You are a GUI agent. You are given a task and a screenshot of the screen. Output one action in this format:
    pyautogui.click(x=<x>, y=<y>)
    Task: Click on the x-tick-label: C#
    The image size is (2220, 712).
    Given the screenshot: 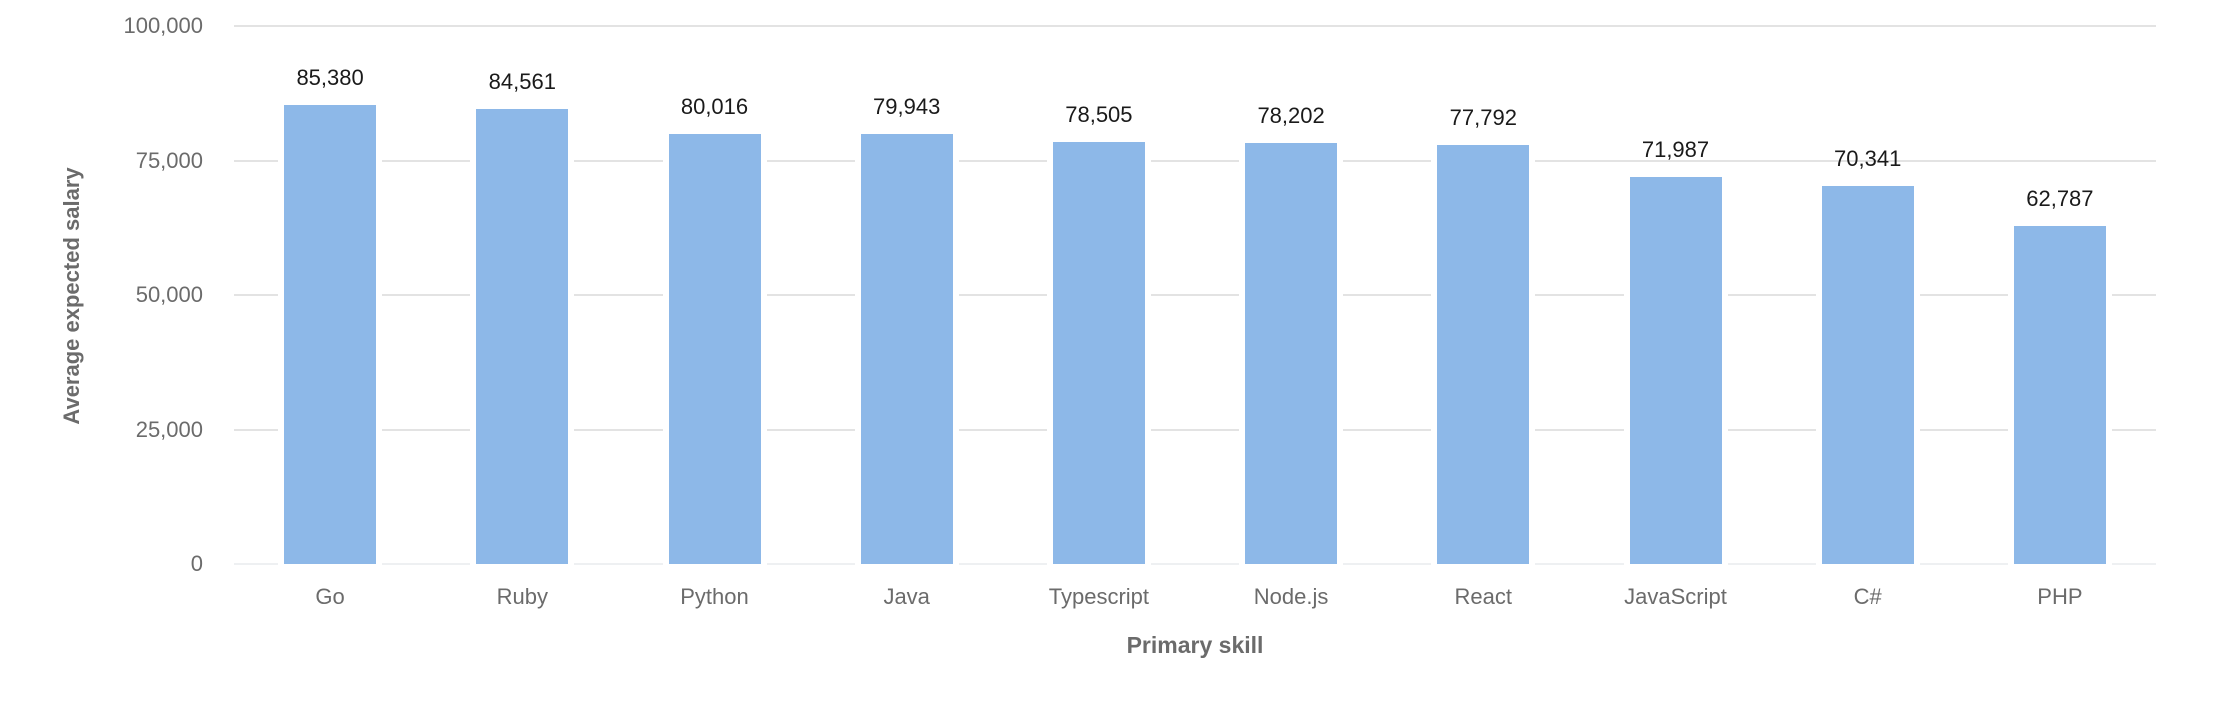 What is the action you would take?
    pyautogui.click(x=1867, y=596)
    